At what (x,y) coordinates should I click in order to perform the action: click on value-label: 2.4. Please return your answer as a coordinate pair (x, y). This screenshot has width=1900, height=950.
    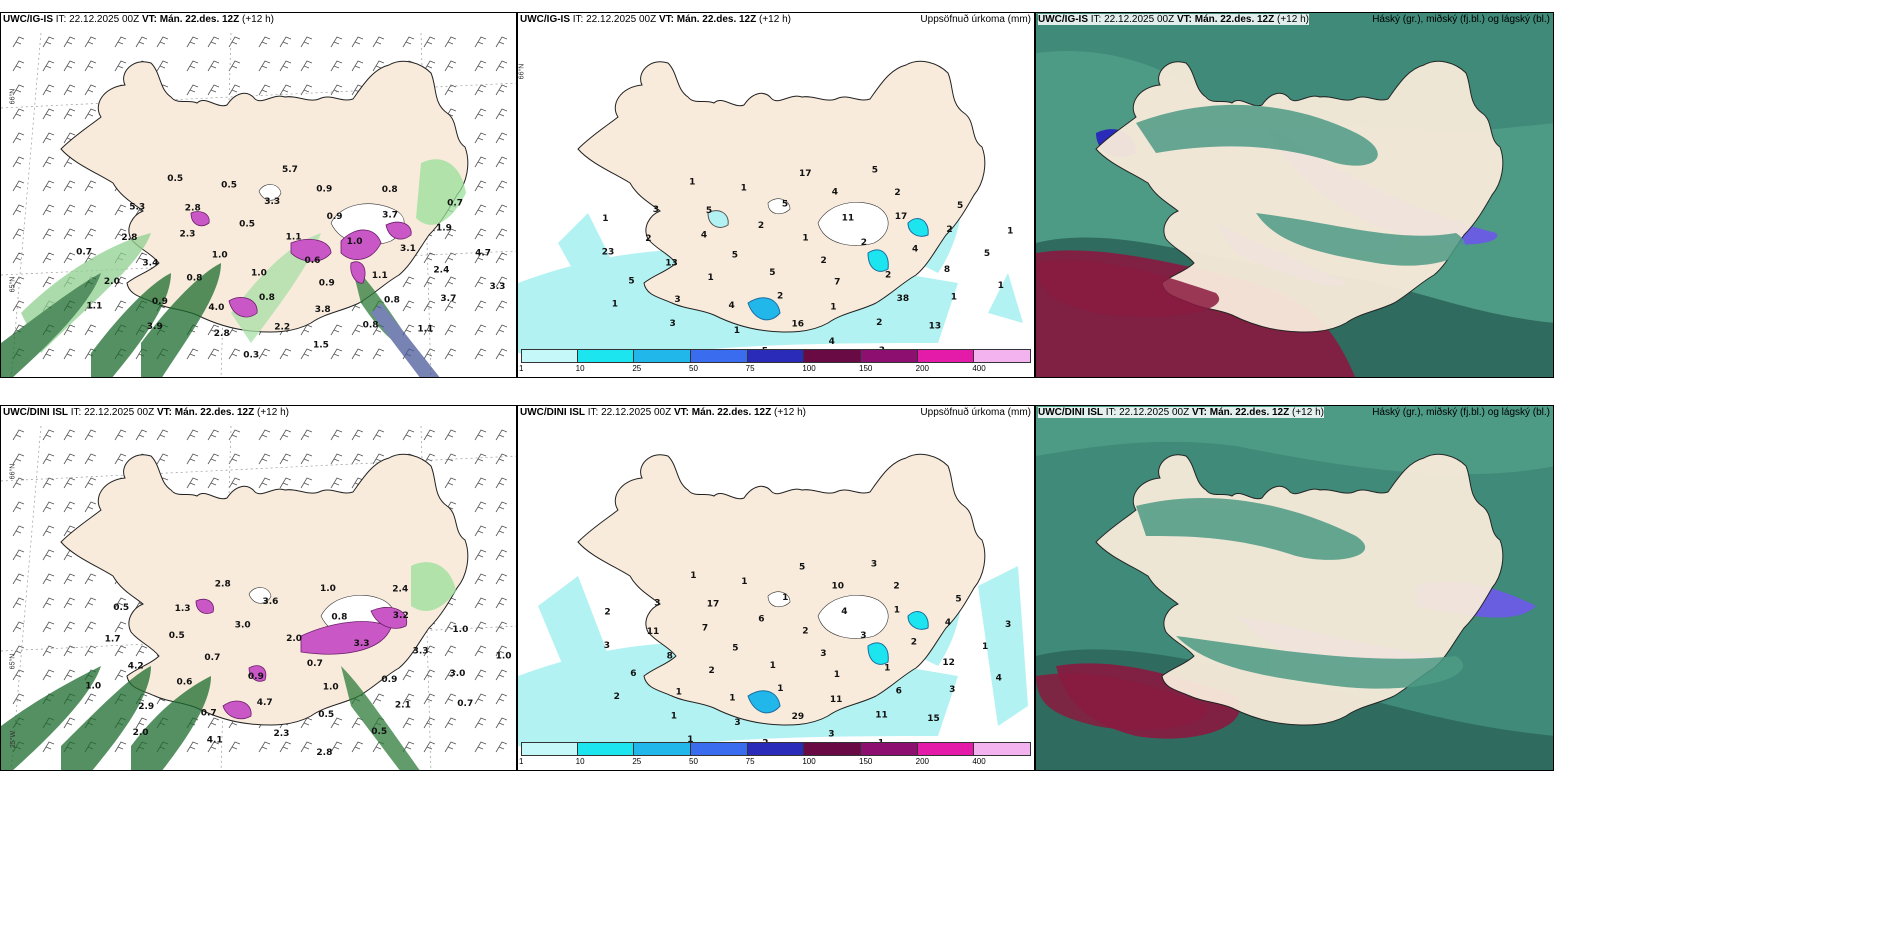
    Looking at the image, I should click on (400, 589).